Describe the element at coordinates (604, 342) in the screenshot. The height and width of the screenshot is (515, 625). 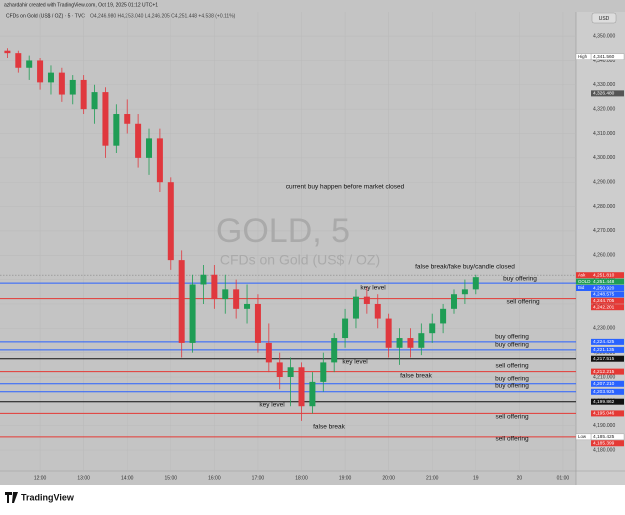
I see `price-label: 4,224.425` at that location.